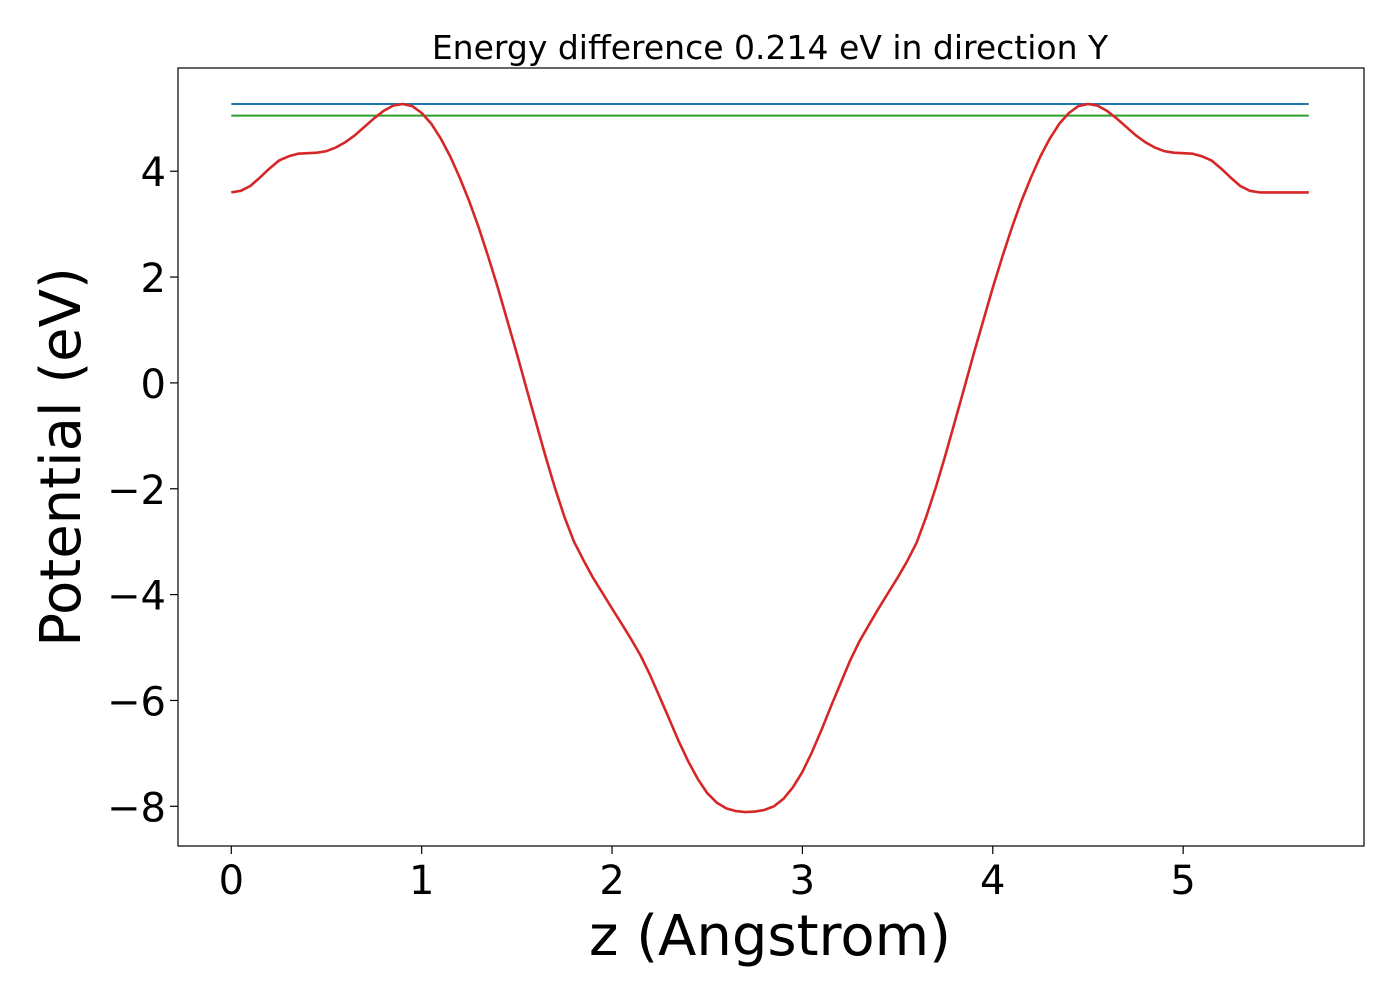  What do you see at coordinates (1182, 881) in the screenshot?
I see `x-tick-label: 5` at bounding box center [1182, 881].